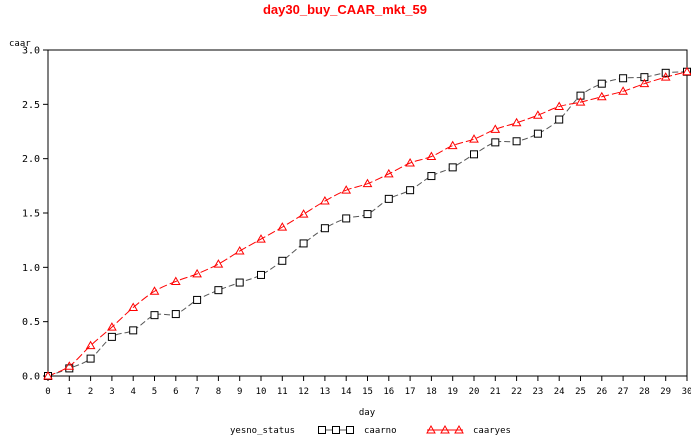 The height and width of the screenshot is (436, 691). I want to click on y-tick-label: 0.5, so click(31, 322).